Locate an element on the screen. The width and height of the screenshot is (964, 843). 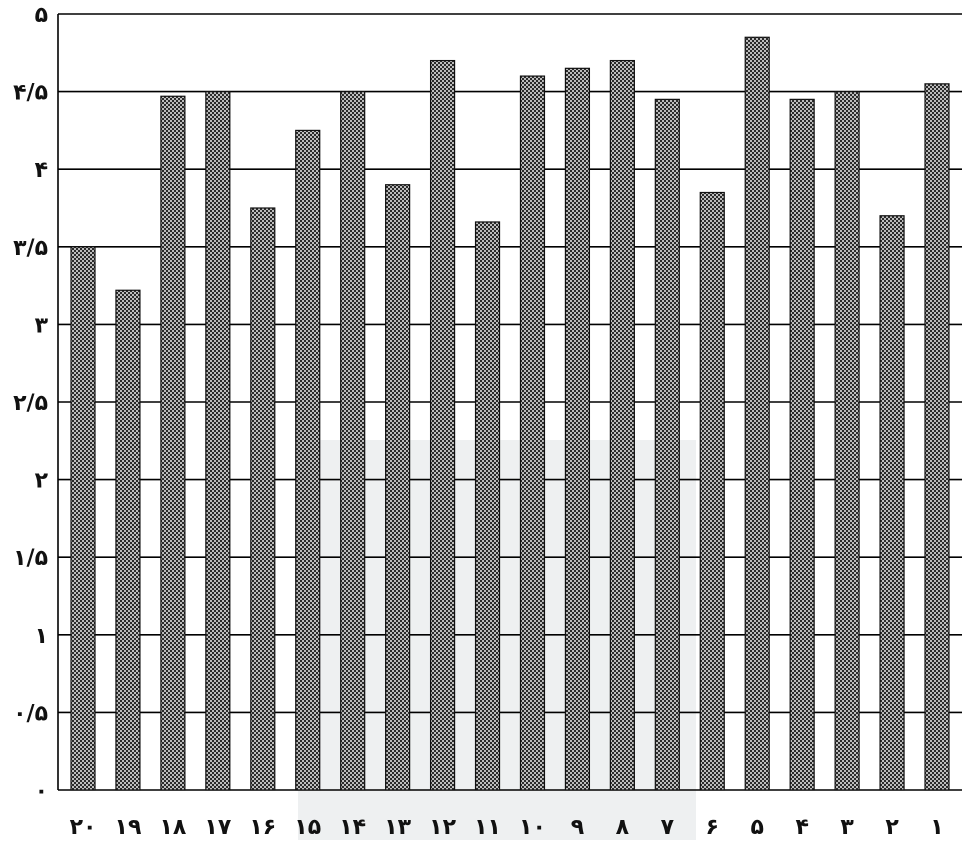
x-tick-label: ۹ is located at coordinates (577, 827).